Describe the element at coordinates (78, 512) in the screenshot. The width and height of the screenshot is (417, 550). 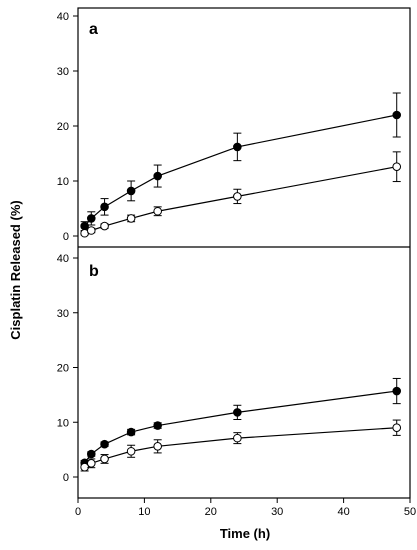
I see `x-tick-label: 0` at that location.